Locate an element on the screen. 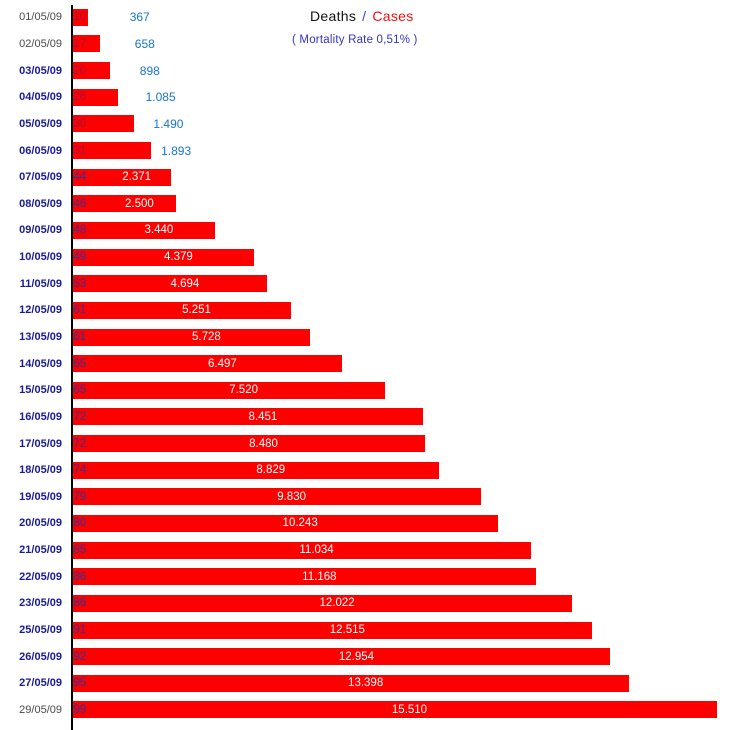 The width and height of the screenshot is (750, 730). cases-value: 5.251 is located at coordinates (196, 310).